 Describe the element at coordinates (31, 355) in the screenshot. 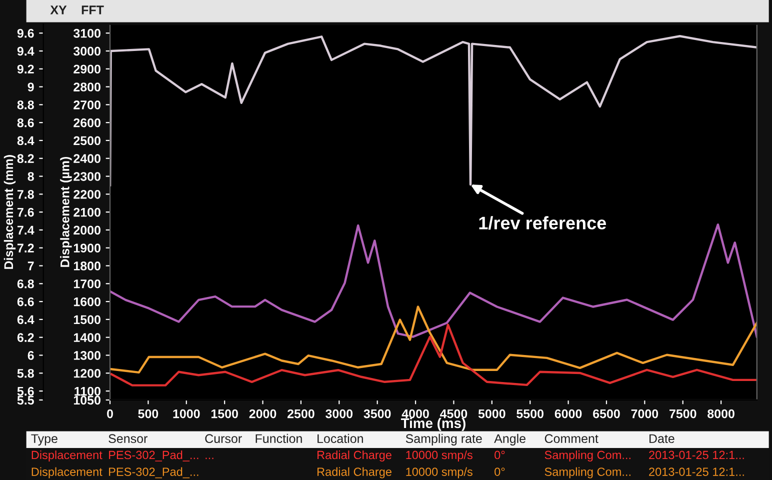

I see `y2-tick-label: 6` at that location.